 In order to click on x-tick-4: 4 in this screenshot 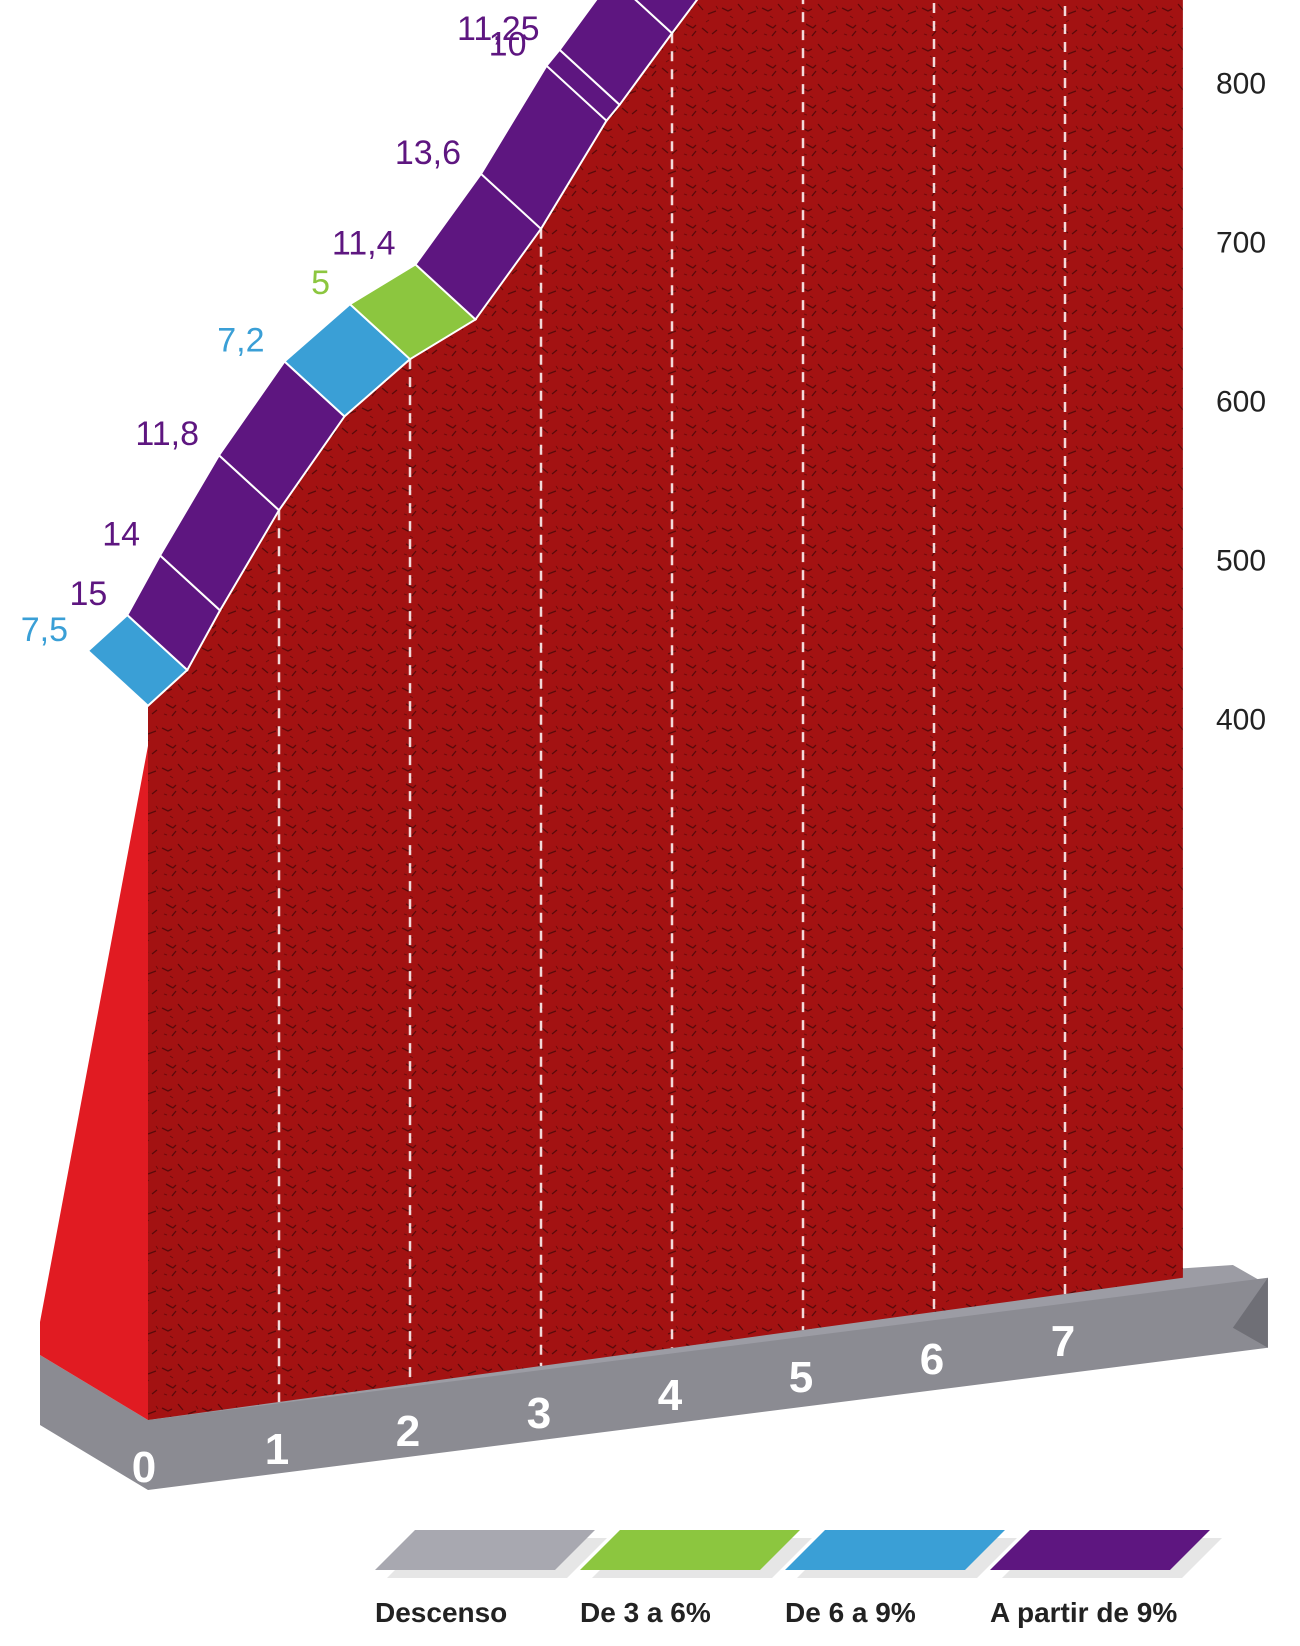, I will do `click(670, 1395)`.